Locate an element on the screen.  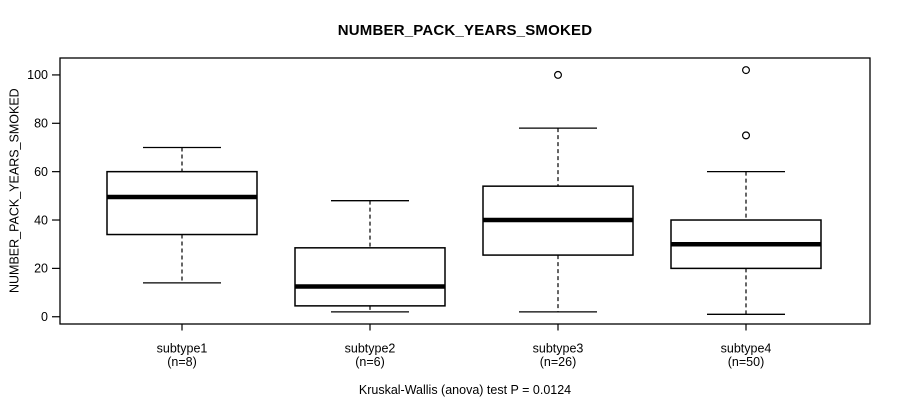
y-tick-label: 80 is located at coordinates (41, 124).